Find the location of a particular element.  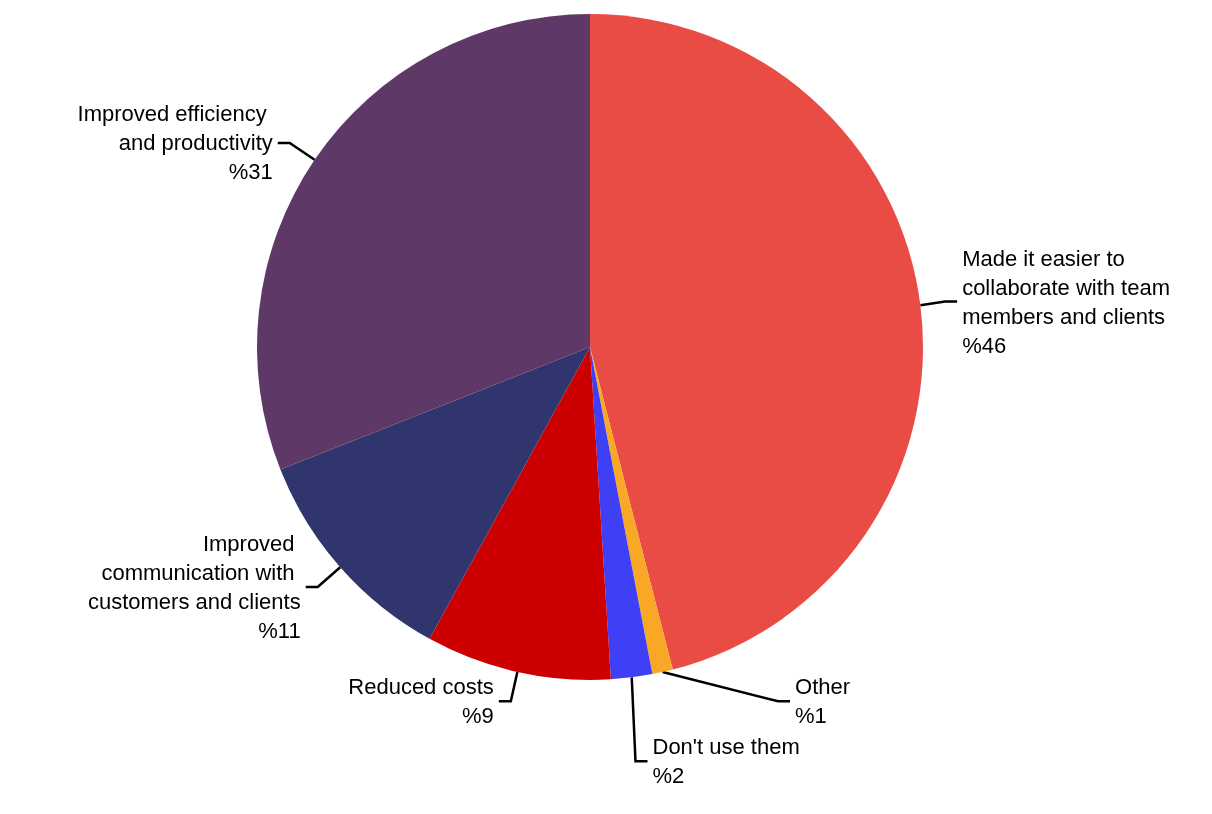

slice-label: Made it easier to collaborate with team members and clients is located at coordinates (1069, 287).